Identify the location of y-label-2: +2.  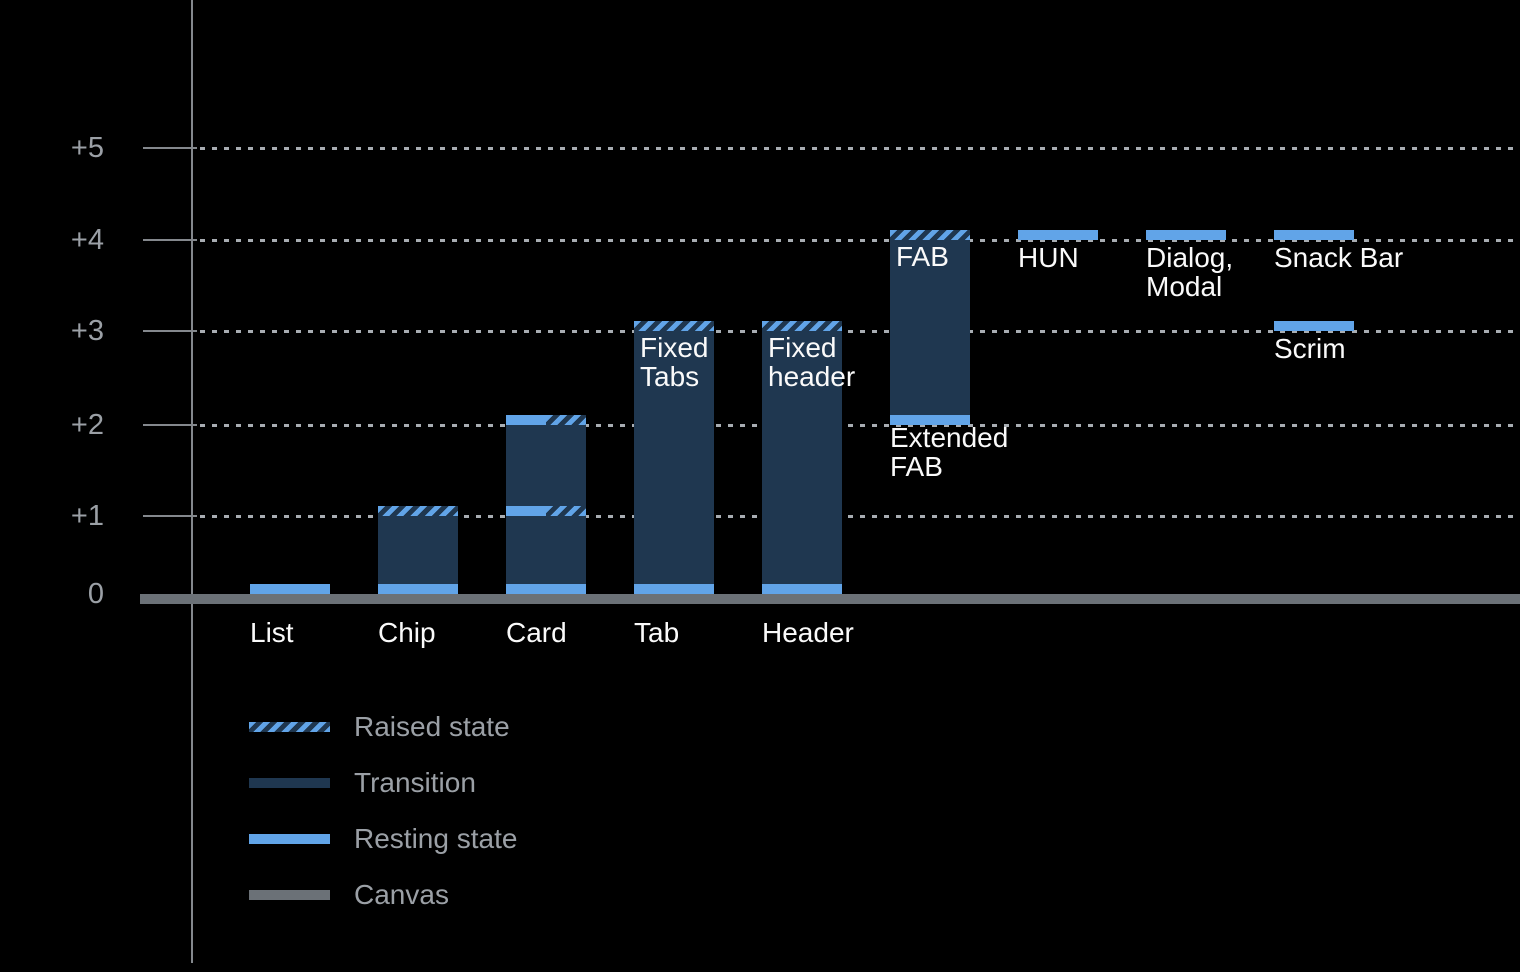
(87, 425).